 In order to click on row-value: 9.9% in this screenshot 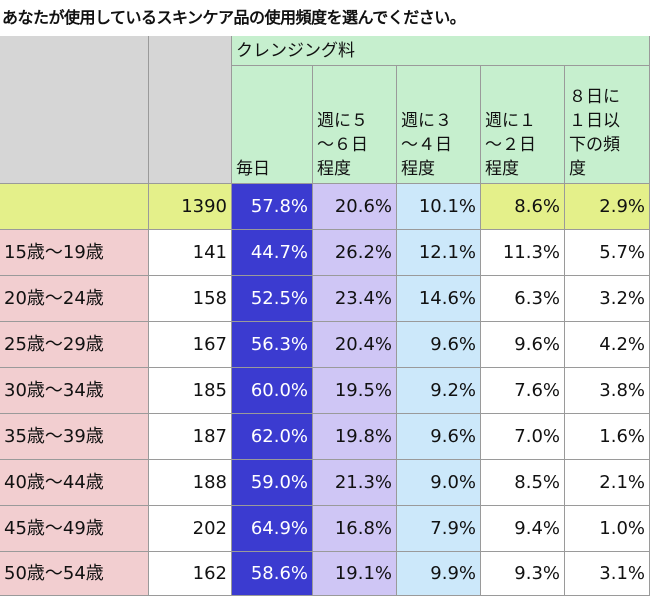, I will do `click(439, 574)`.